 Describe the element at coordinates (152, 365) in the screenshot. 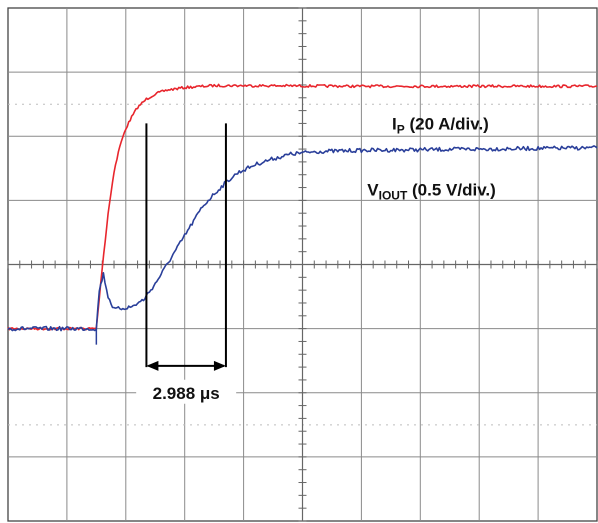

I see `arrowhead-left` at that location.